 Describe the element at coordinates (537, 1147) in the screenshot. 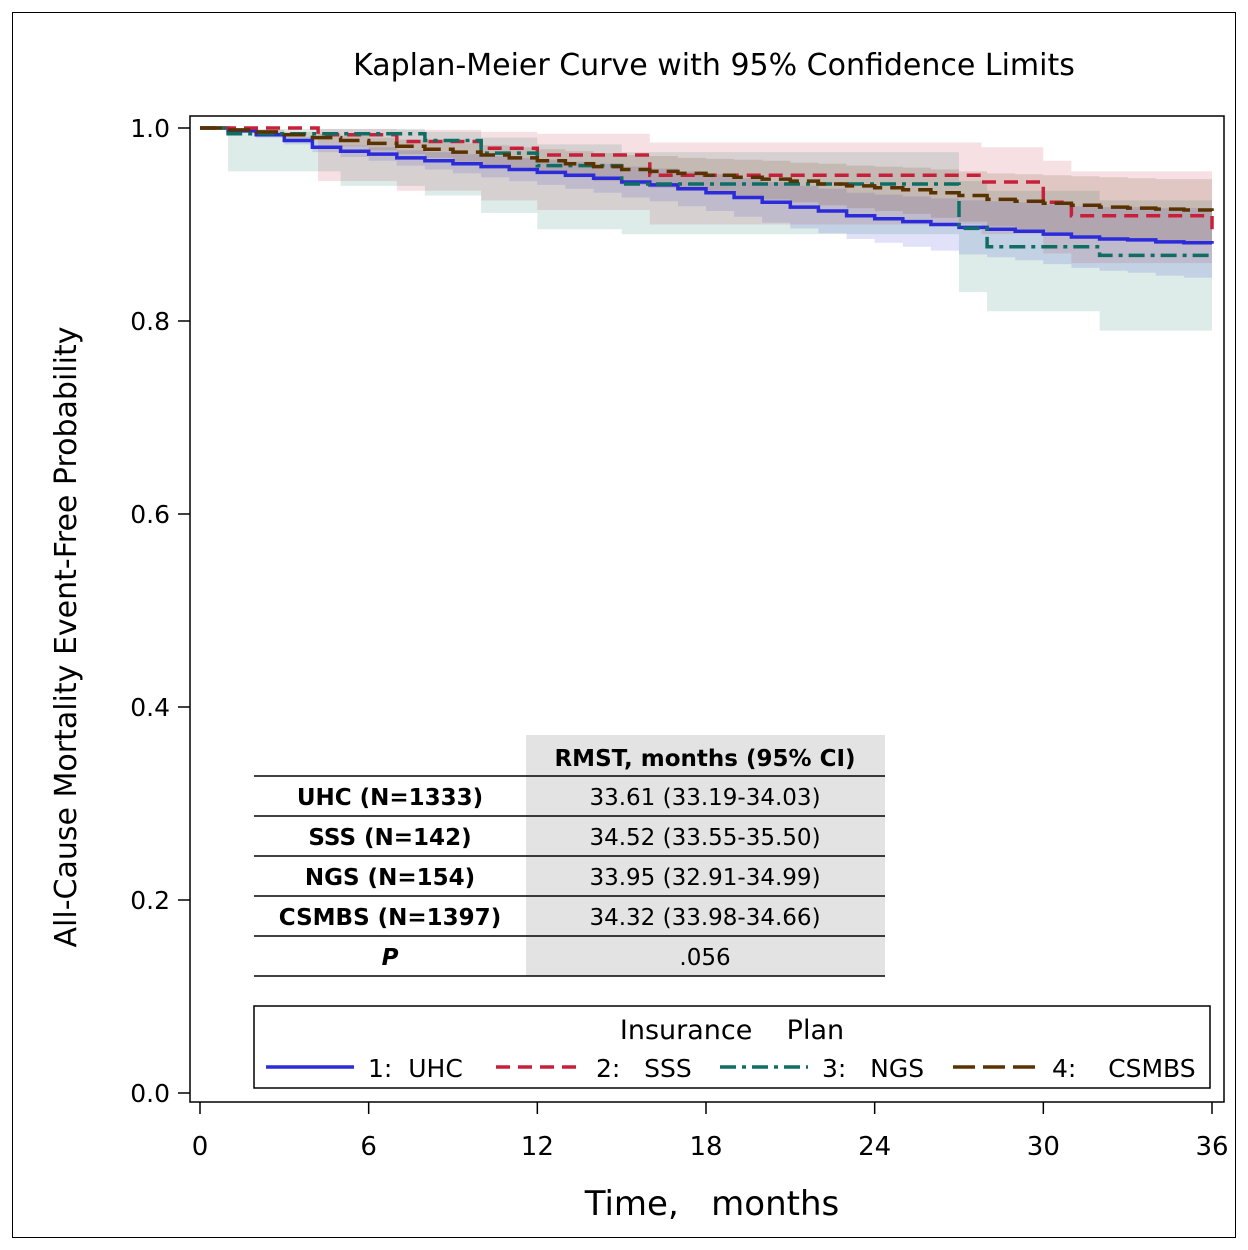

I see `x-tick-label: 12` at that location.